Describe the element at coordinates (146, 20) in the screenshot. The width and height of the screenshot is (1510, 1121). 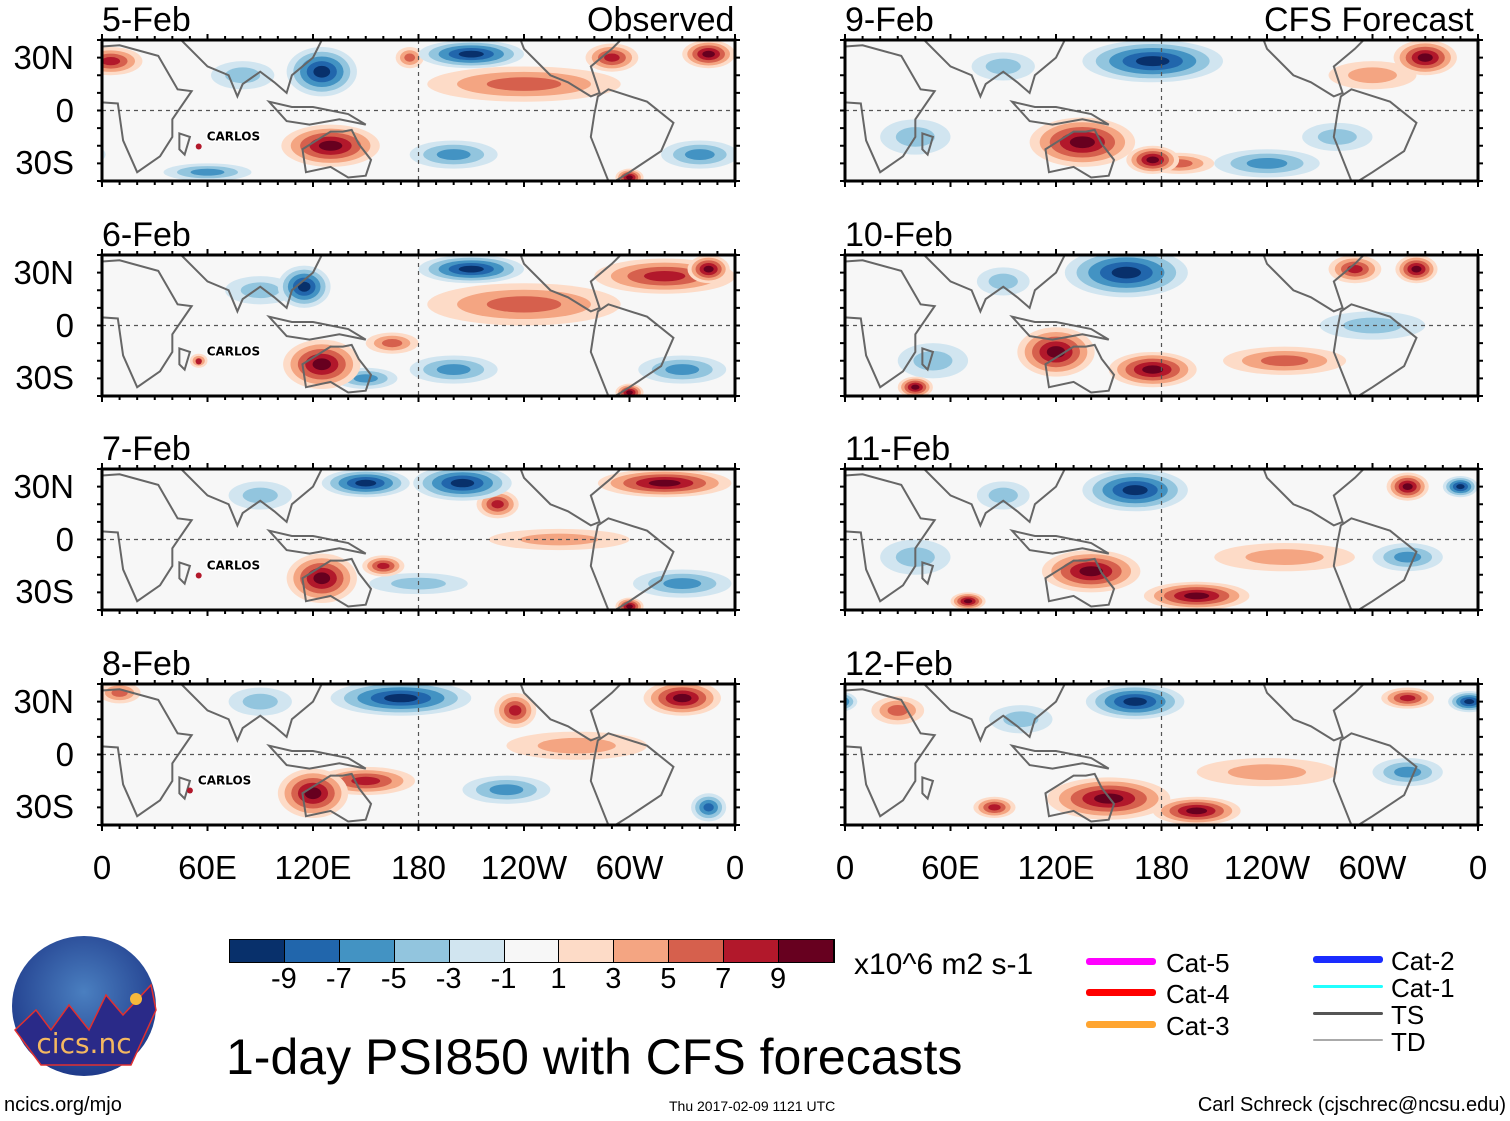
I see `panel-date-label: 5-Feb` at that location.